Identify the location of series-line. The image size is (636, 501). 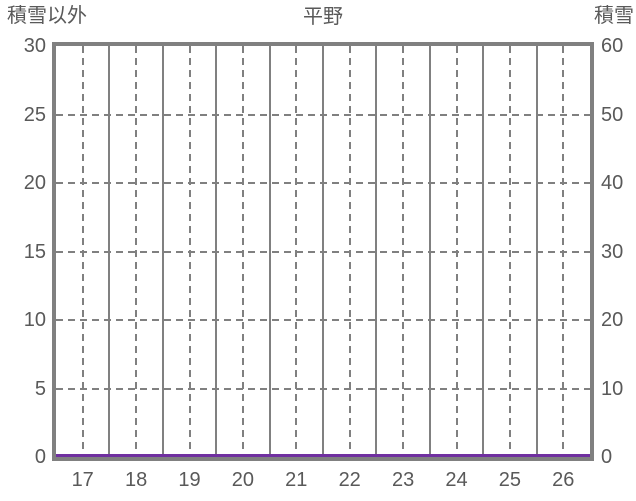
(323, 455).